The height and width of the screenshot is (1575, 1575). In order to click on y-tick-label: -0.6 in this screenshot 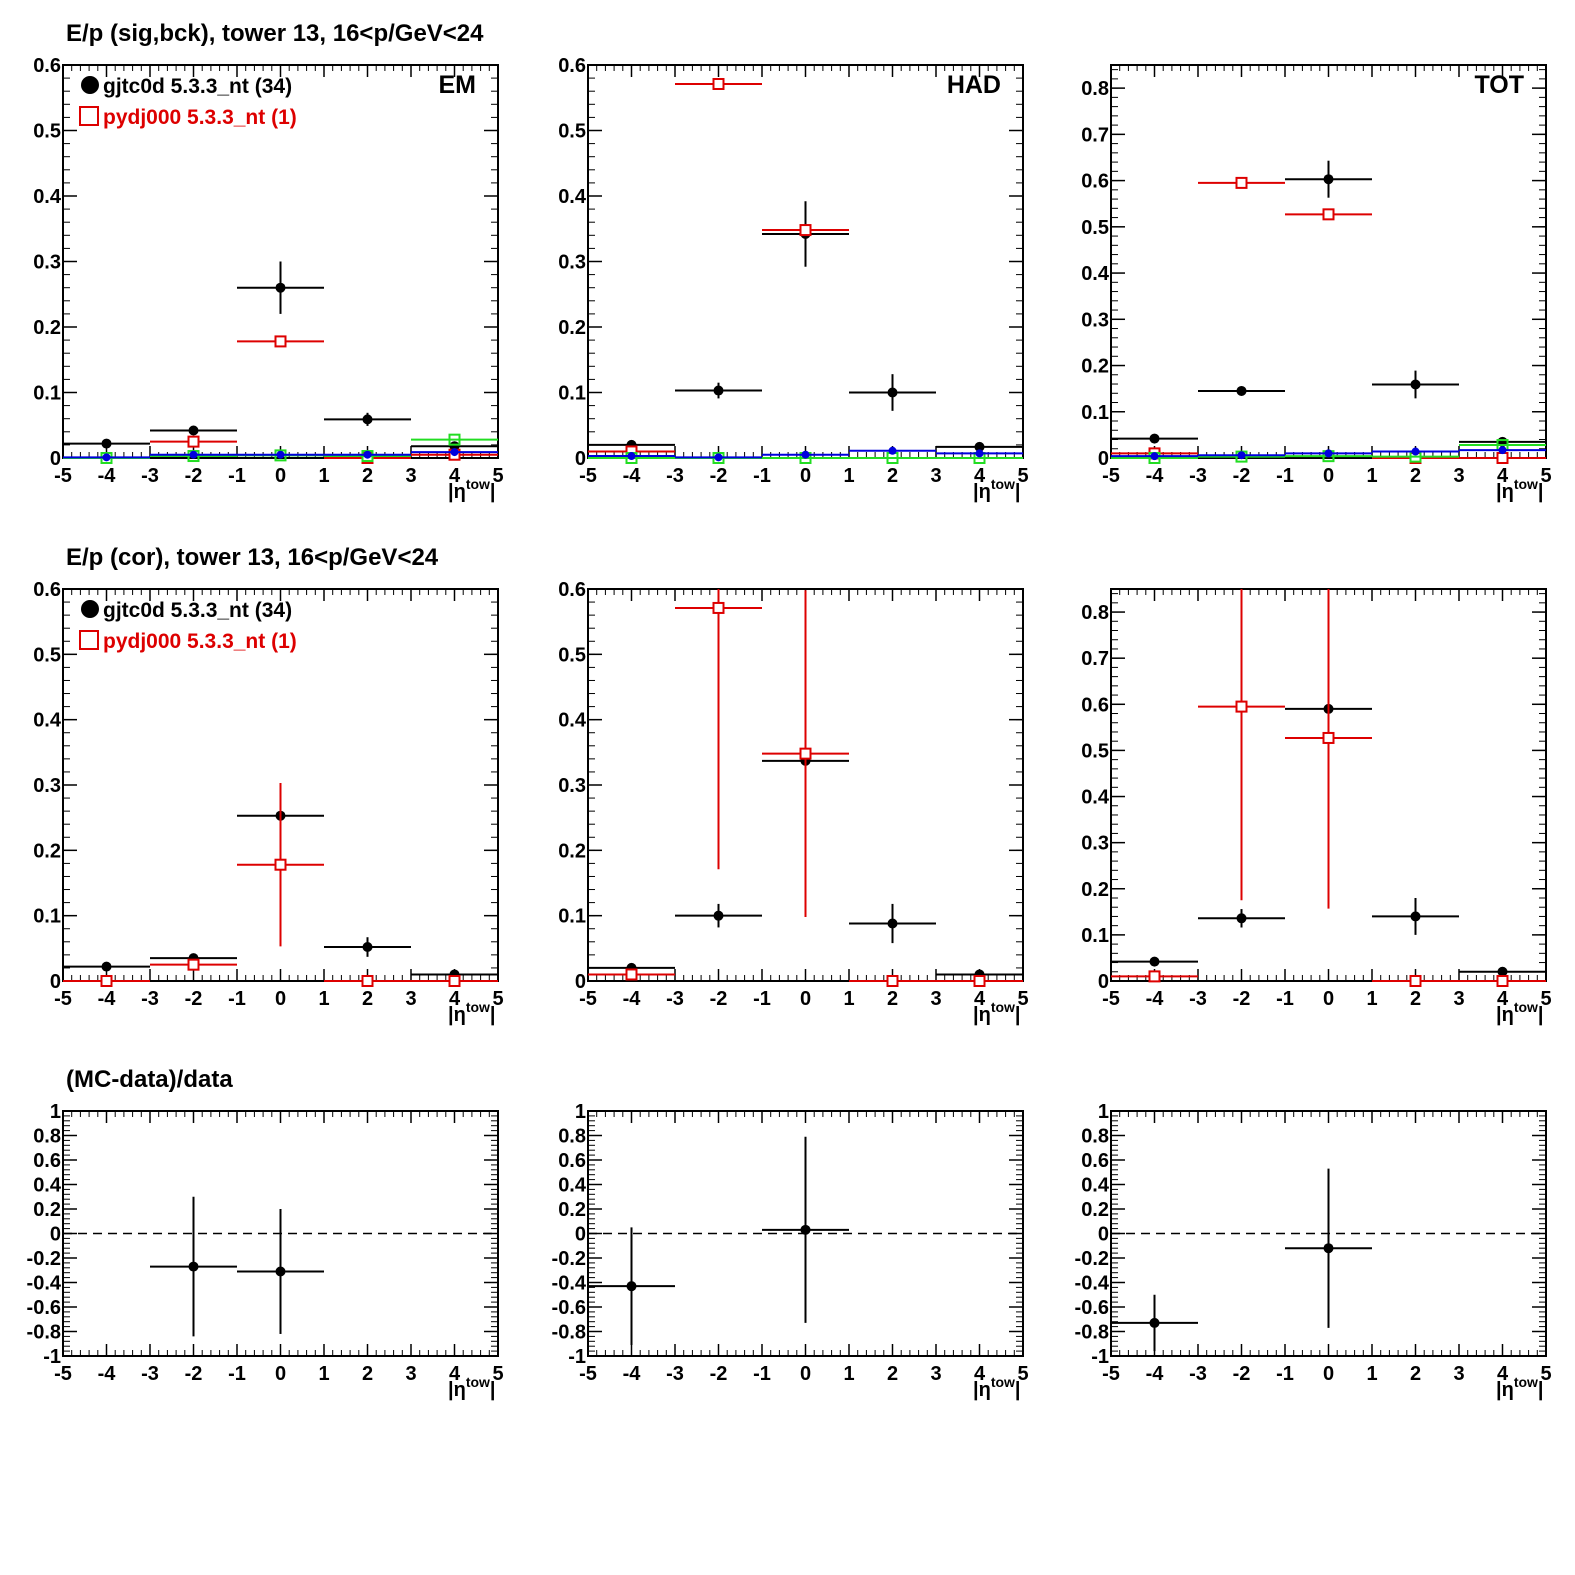, I will do `click(1092, 1308)`.